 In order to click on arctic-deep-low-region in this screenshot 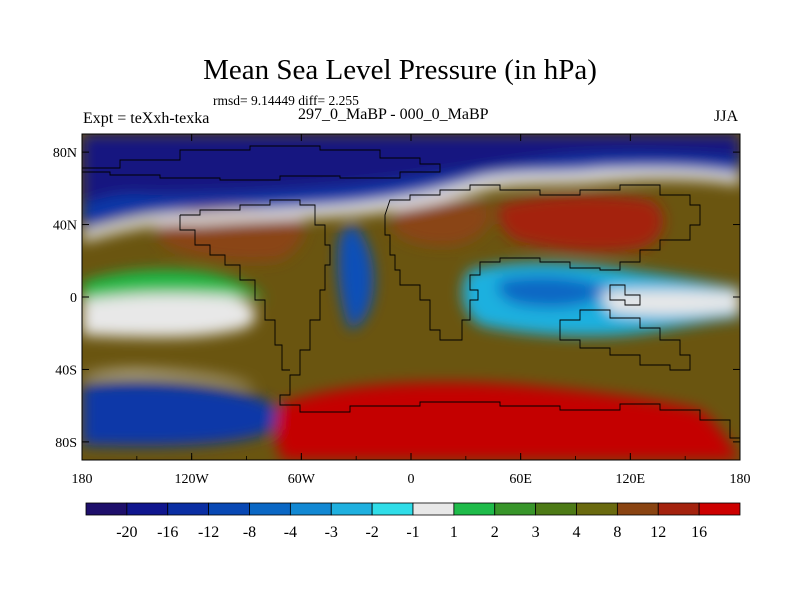, I will do `click(411, 169)`.